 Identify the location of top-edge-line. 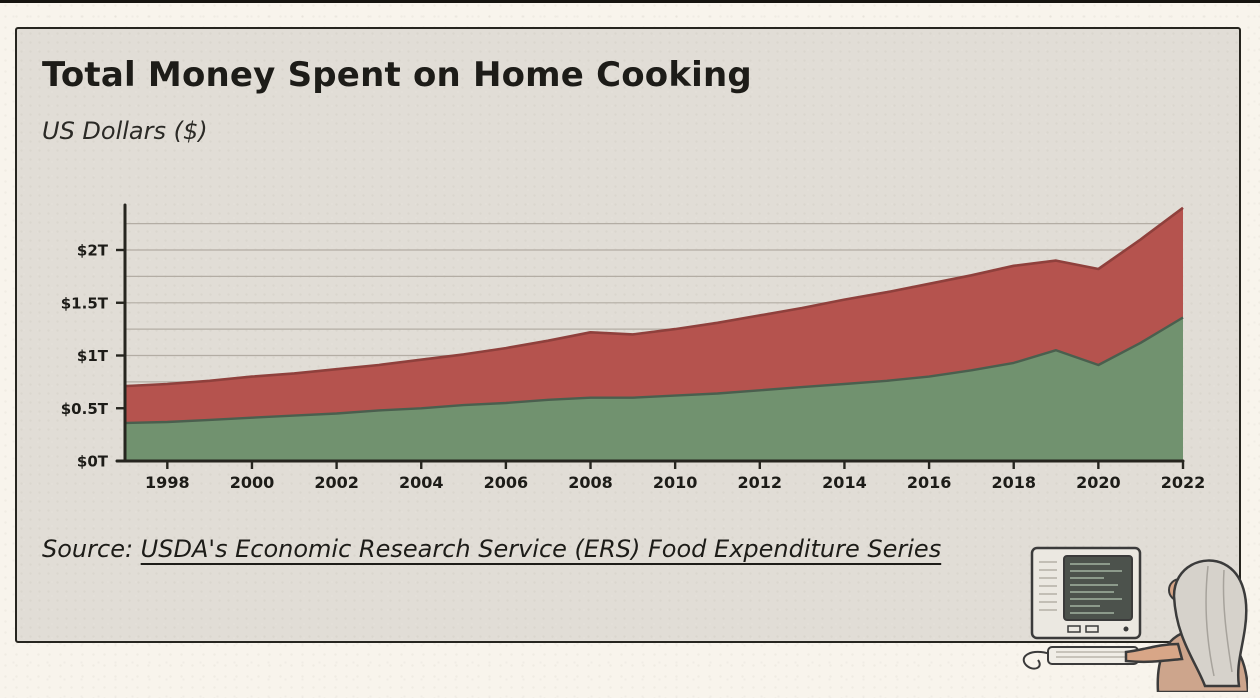
(630, 1).